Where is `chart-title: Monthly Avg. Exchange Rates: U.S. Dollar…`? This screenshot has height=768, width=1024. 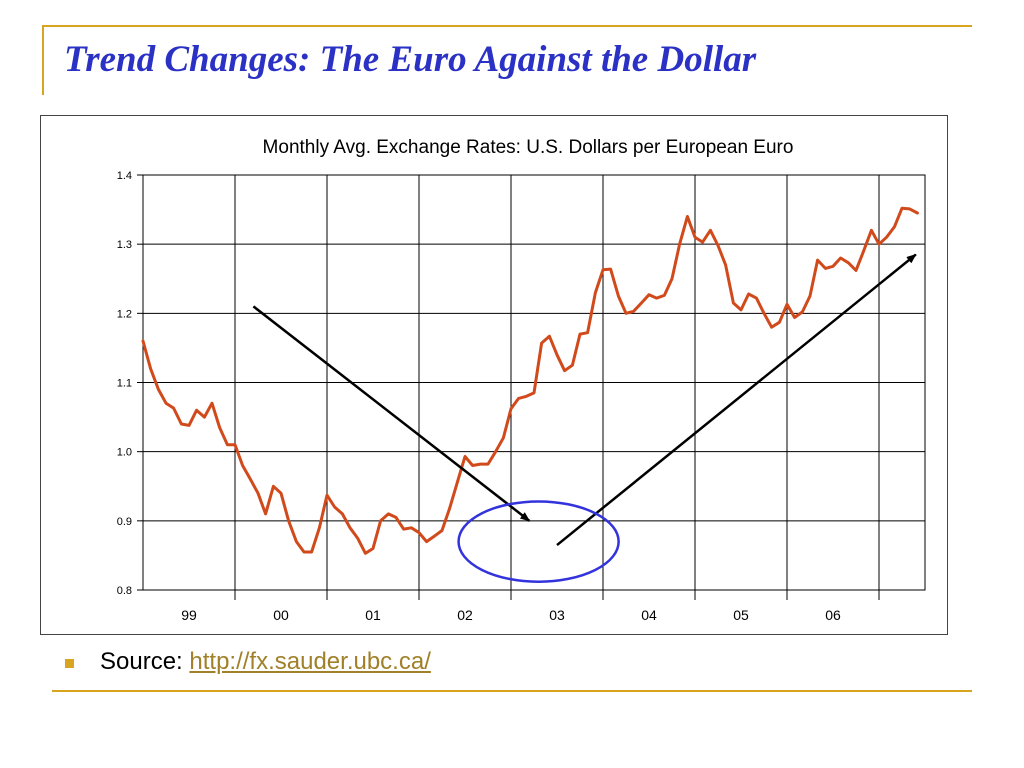 chart-title: Monthly Avg. Exchange Rates: U.S. Dollar… is located at coordinates (528, 147).